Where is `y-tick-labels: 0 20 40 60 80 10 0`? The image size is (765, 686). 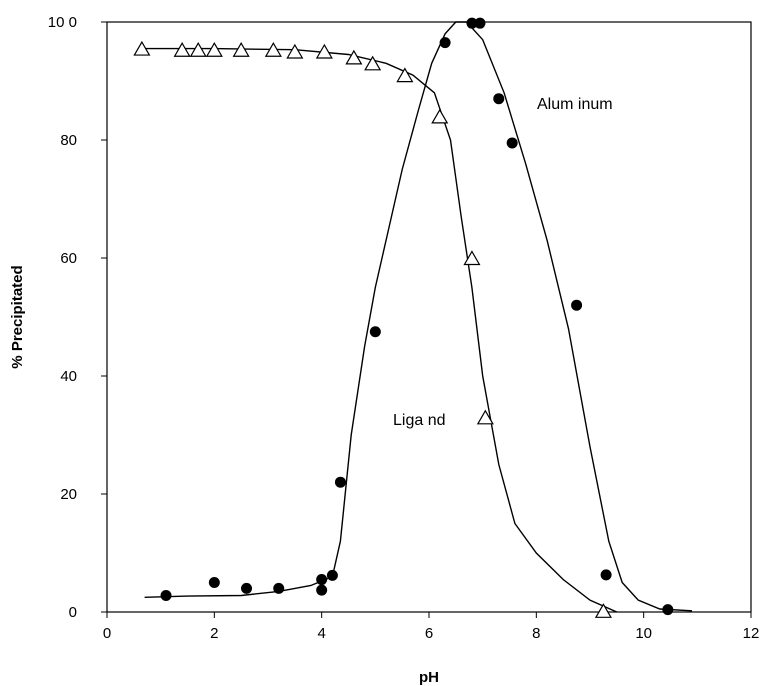 y-tick-labels: 0 20 40 60 80 10 0 is located at coordinates (62, 317).